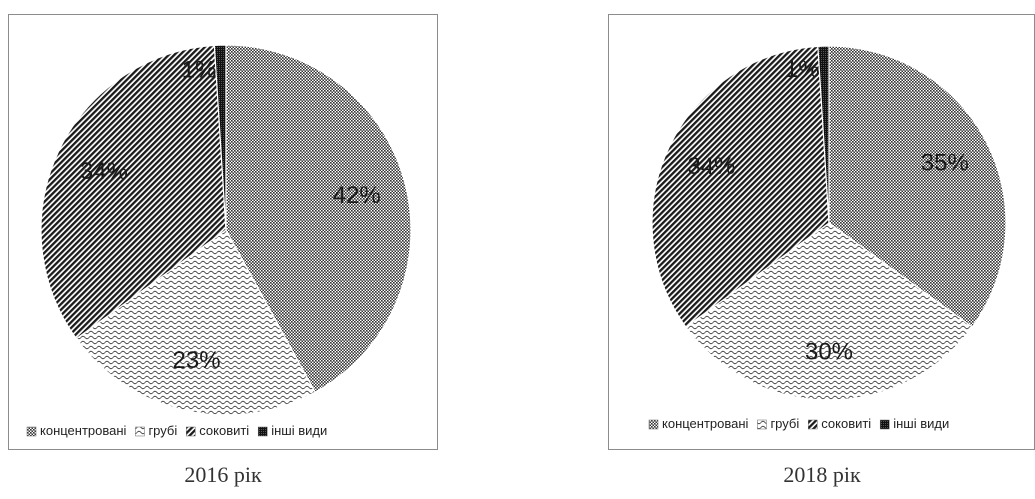 This screenshot has height=499, width=1035. I want to click on data-label-2: 23%, so click(197, 360).